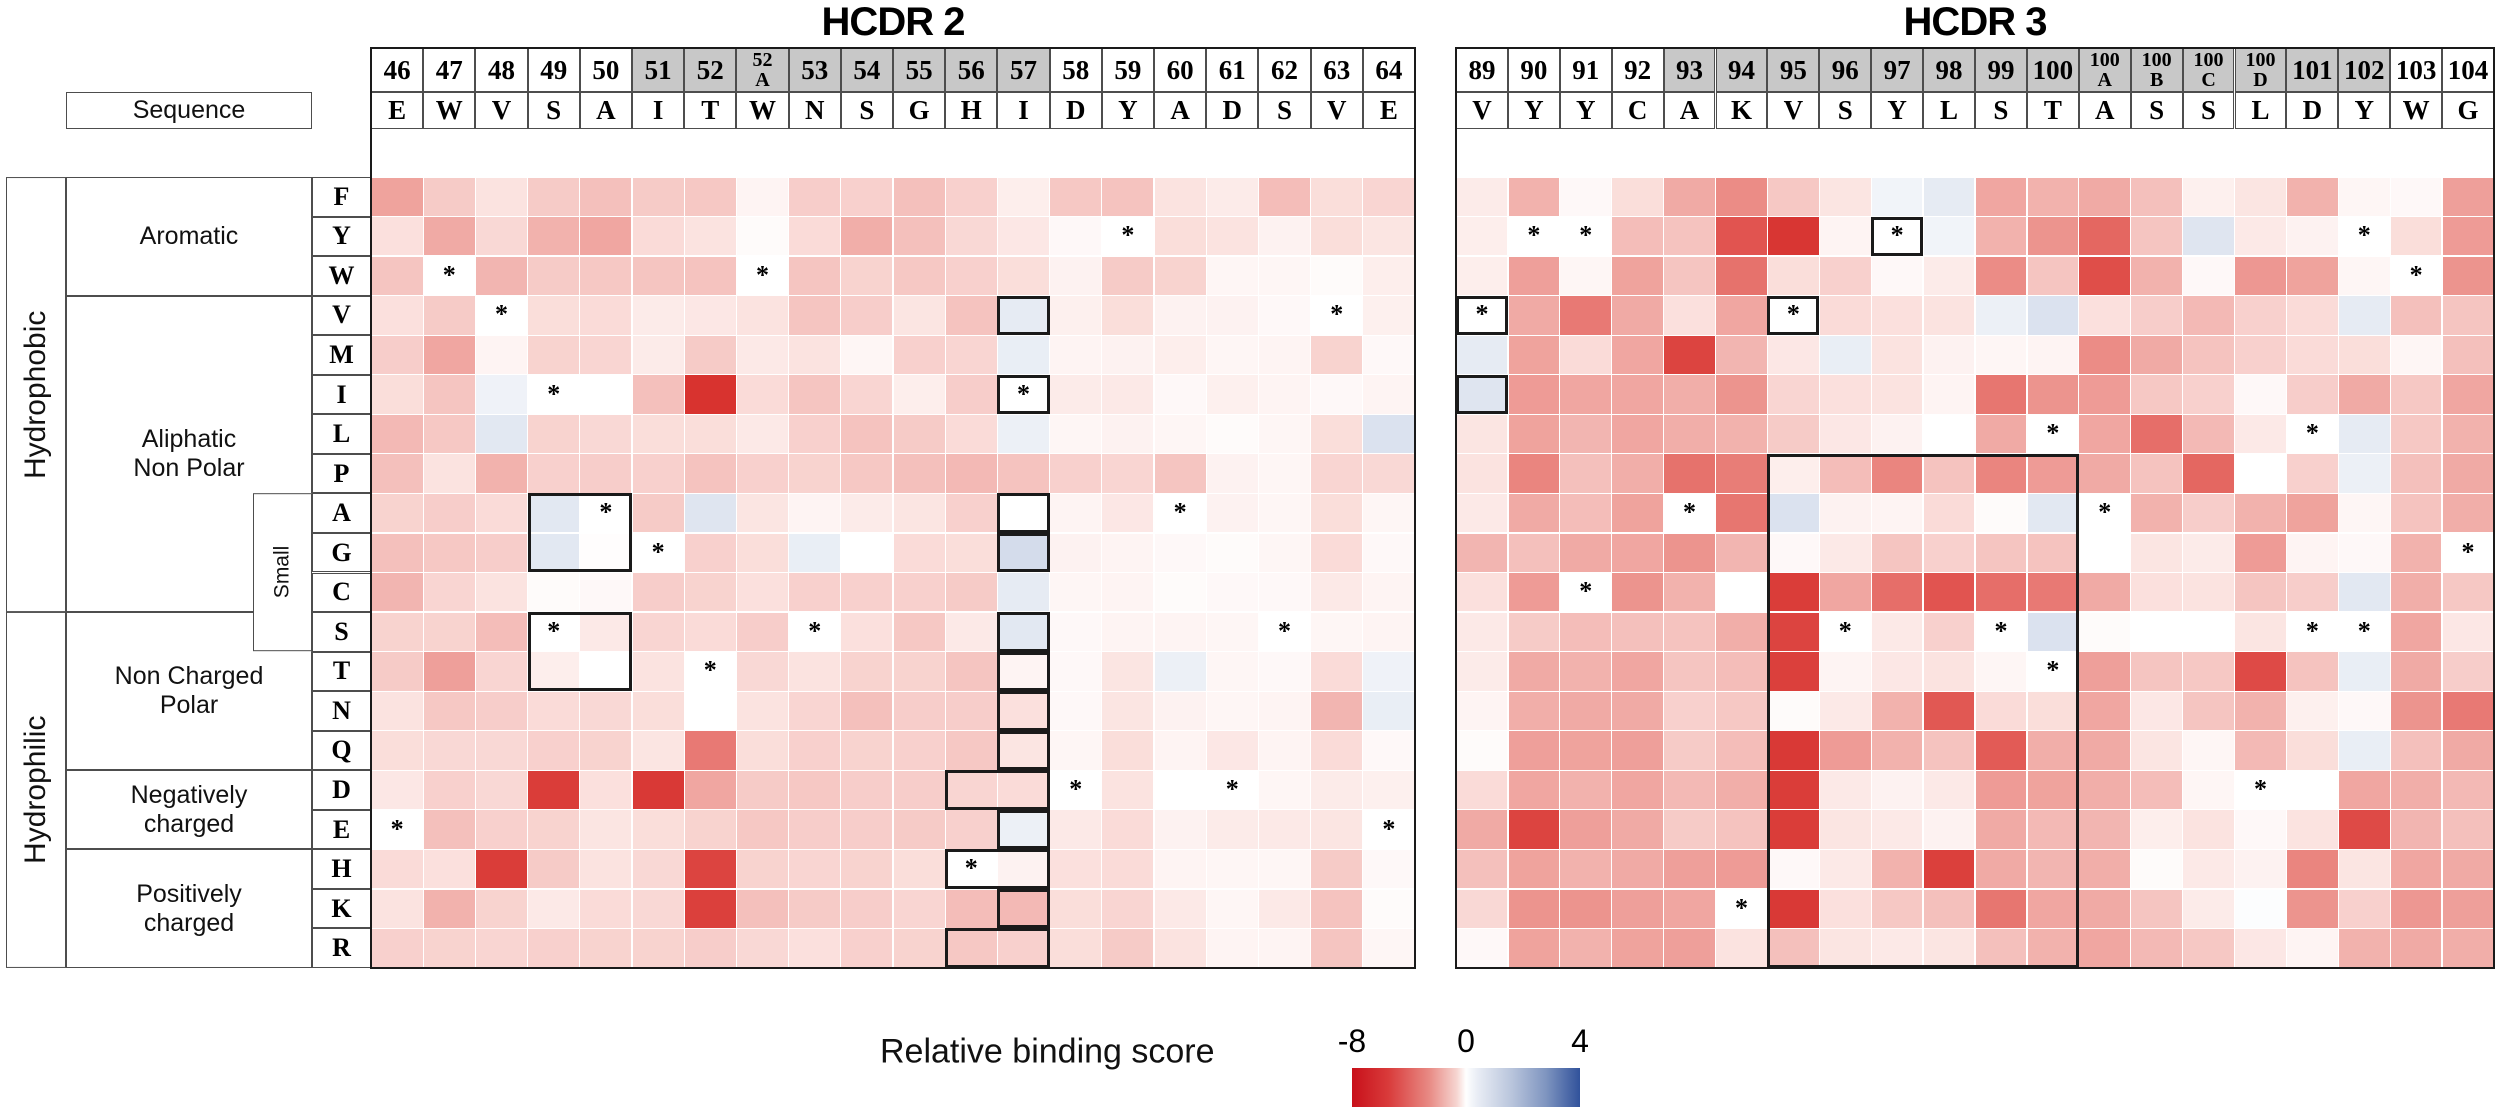  I want to click on sequence-residue: V, so click(1482, 110).